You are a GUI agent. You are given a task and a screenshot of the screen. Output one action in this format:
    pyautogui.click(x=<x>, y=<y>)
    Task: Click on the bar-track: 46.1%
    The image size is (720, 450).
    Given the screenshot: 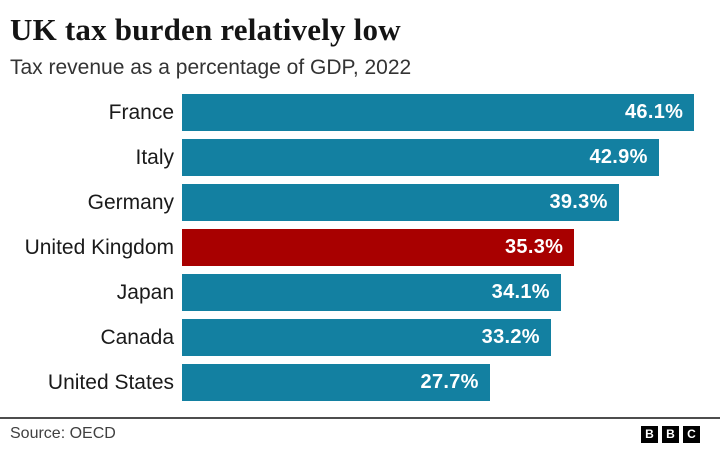 What is the action you would take?
    pyautogui.click(x=447, y=112)
    